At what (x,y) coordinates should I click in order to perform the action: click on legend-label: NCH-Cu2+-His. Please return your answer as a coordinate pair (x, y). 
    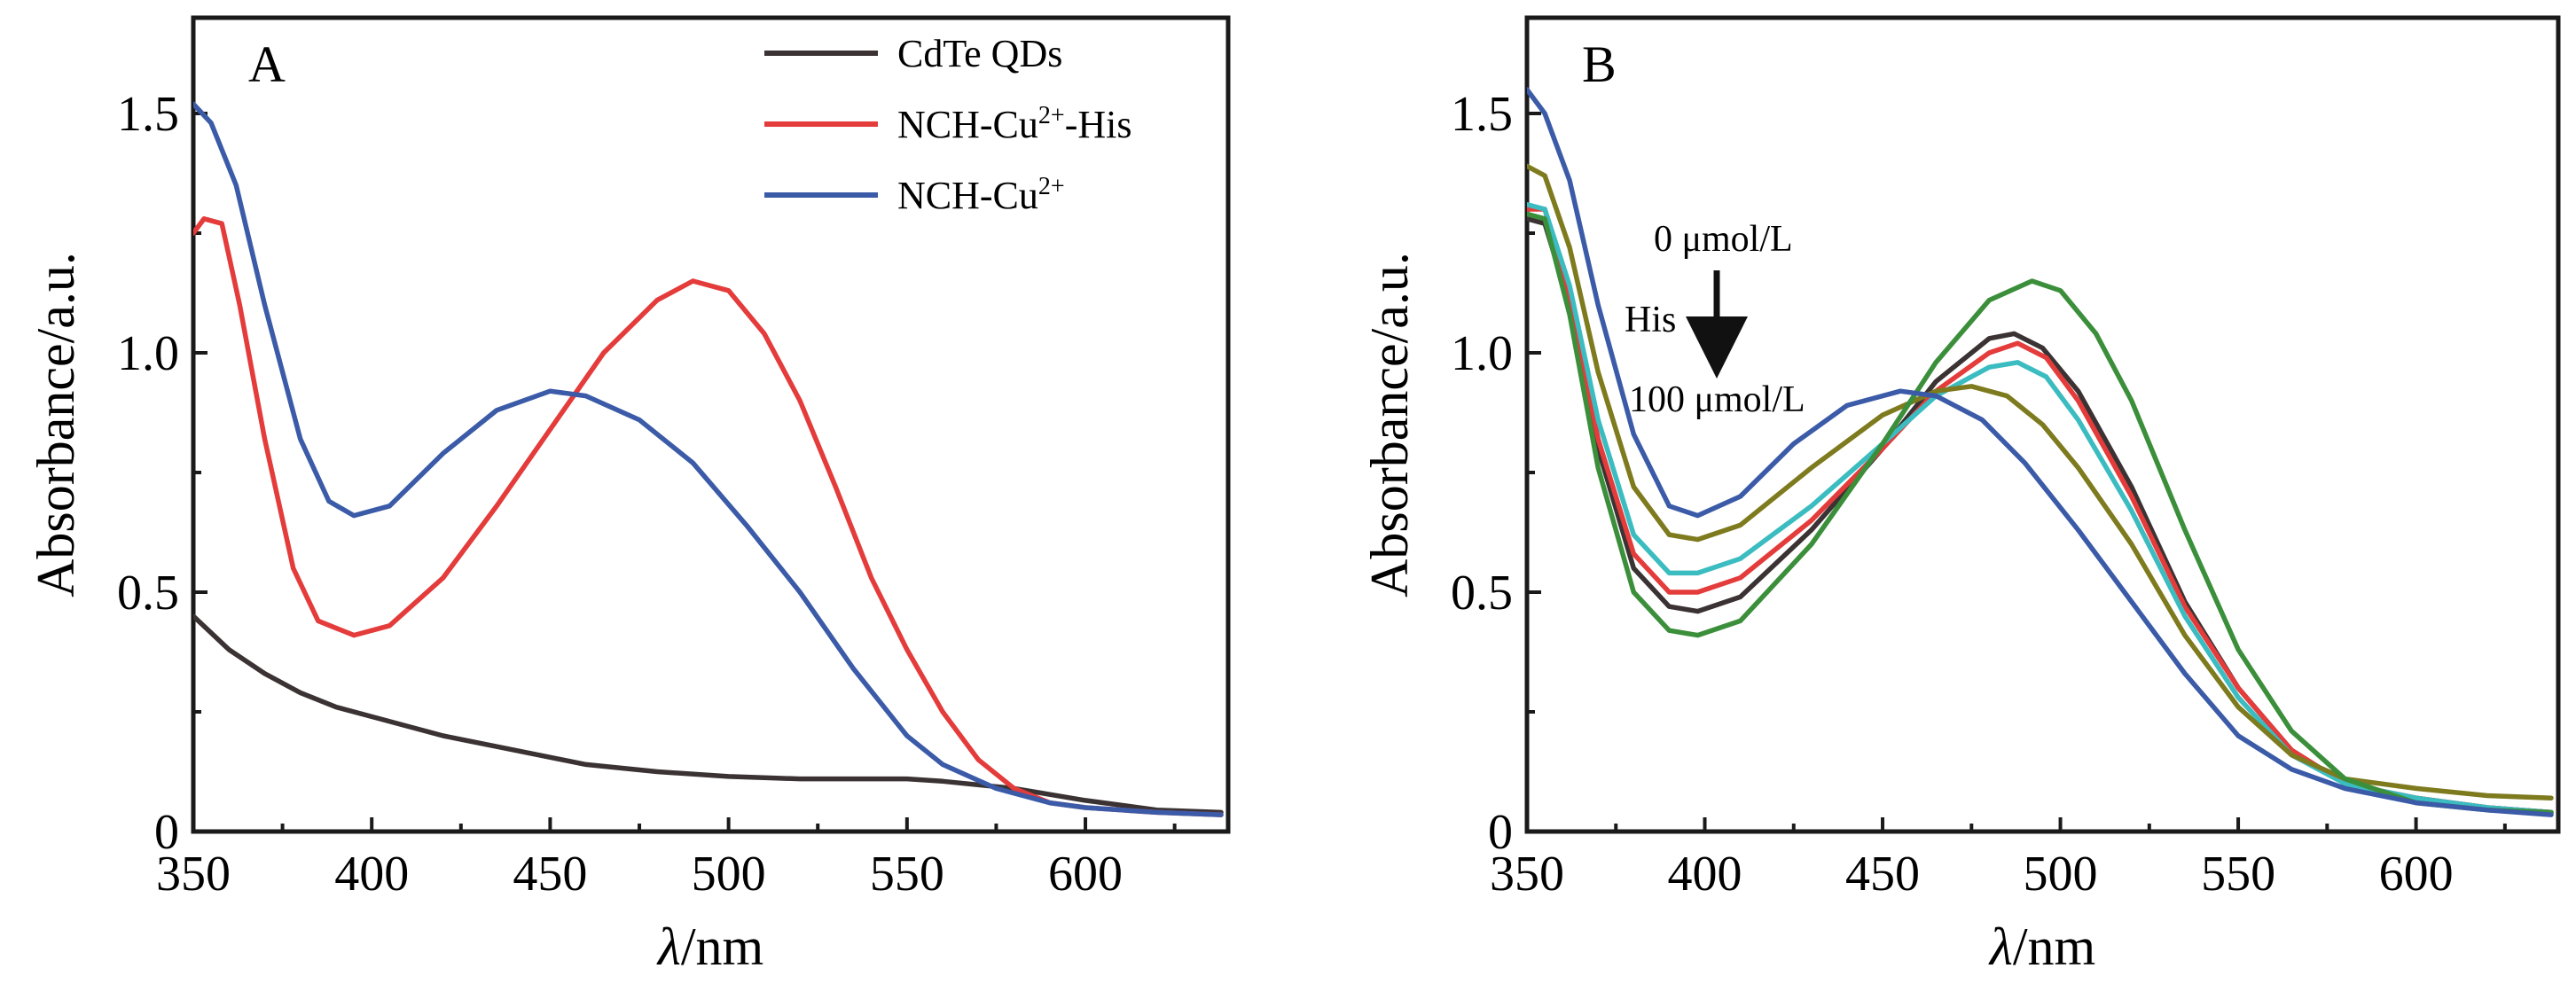
    Looking at the image, I should click on (1014, 124).